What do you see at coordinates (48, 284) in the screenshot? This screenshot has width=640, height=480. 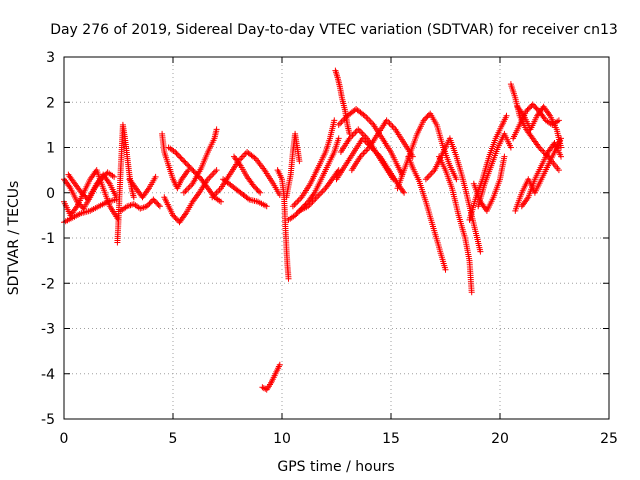 I see `y-tick-label: -2` at bounding box center [48, 284].